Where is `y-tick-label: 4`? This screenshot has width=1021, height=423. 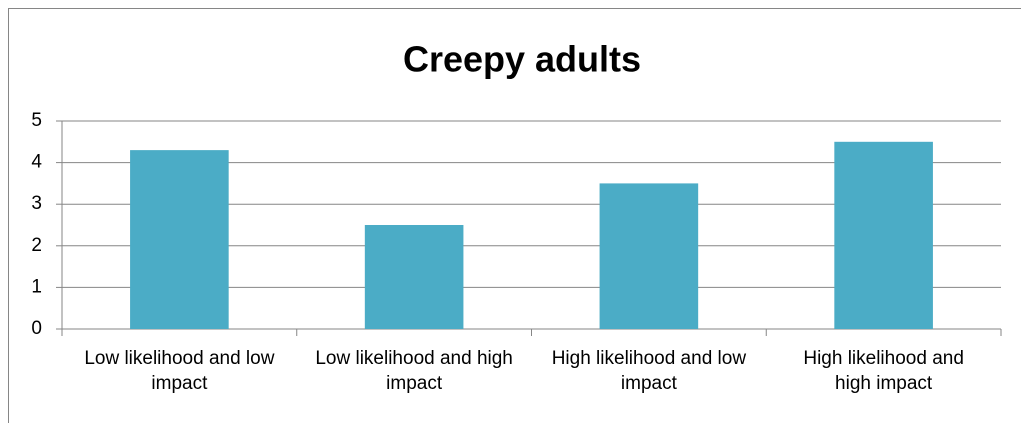
y-tick-label: 4 is located at coordinates (36, 162).